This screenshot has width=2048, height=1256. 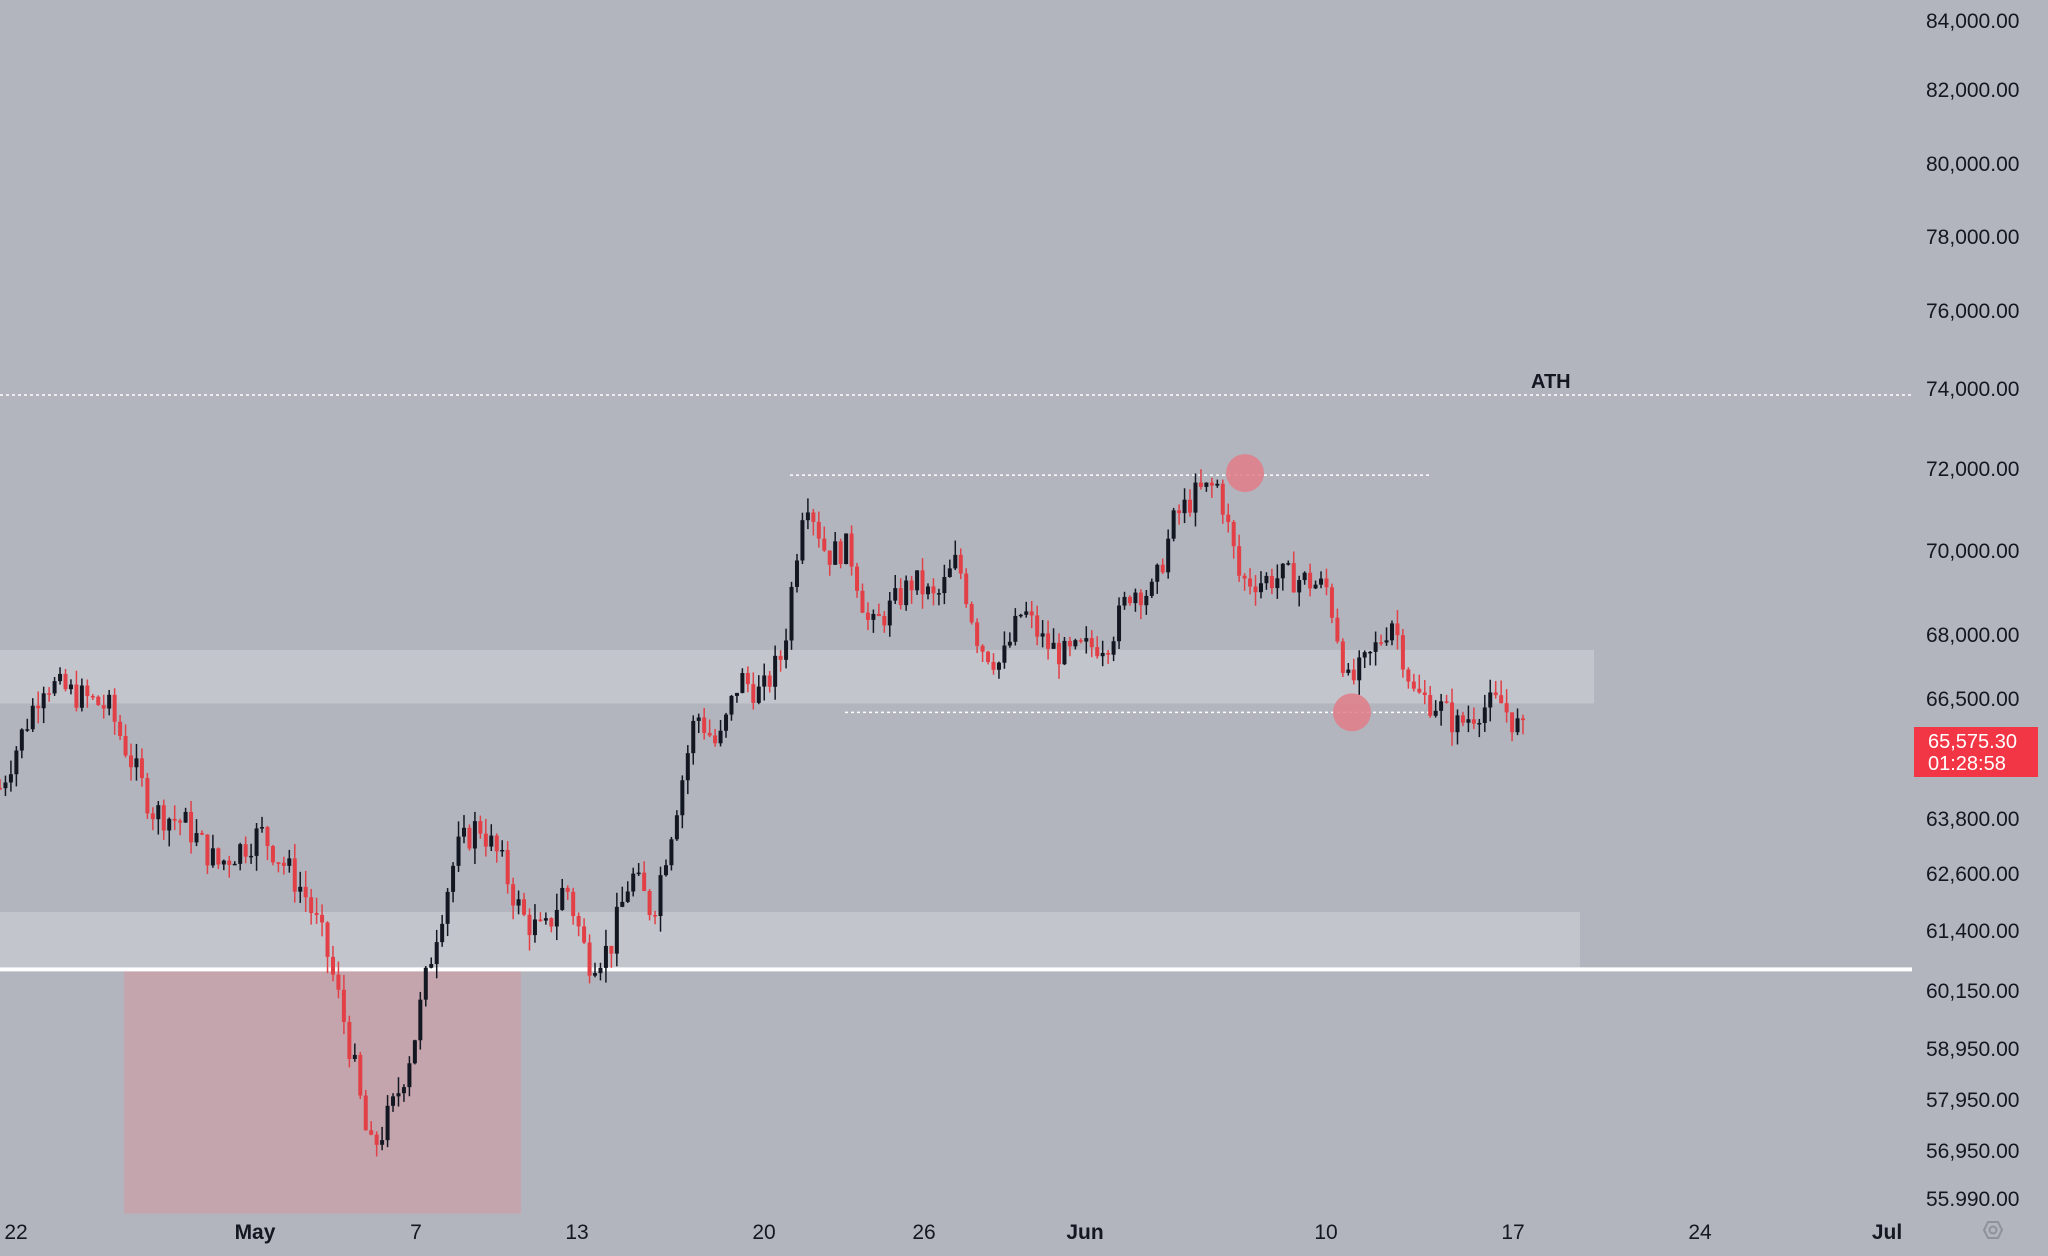 What do you see at coordinates (763, 1232) in the screenshot?
I see `x-tick-label: 20` at bounding box center [763, 1232].